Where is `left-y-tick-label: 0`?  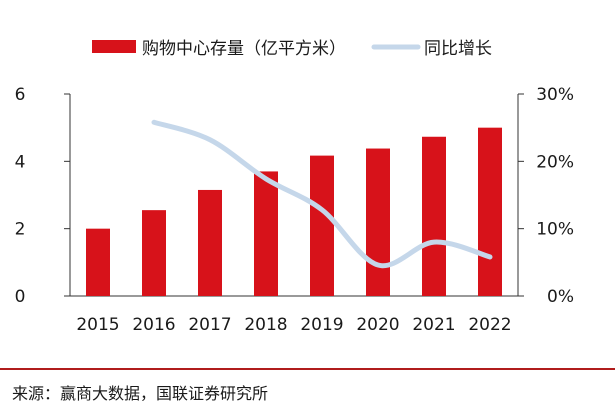 left-y-tick-label: 0 is located at coordinates (20, 297).